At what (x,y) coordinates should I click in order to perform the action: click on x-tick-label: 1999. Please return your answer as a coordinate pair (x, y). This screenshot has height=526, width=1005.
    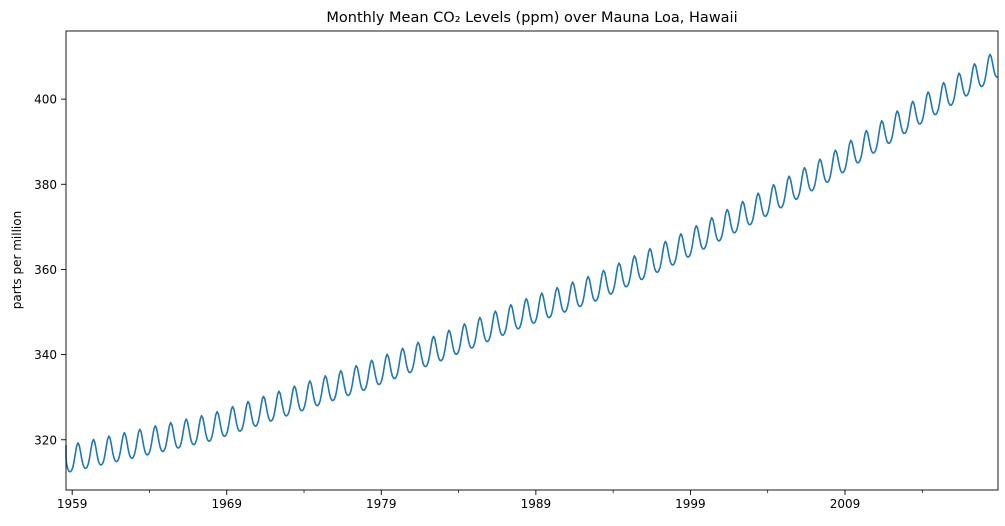
    Looking at the image, I should click on (690, 504).